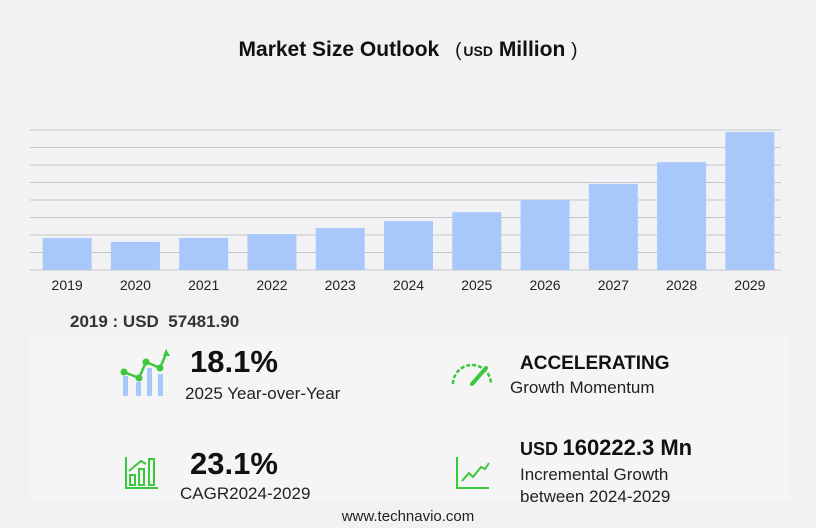 The image size is (816, 528). I want to click on title-unit-suffix: Million, so click(532, 49).